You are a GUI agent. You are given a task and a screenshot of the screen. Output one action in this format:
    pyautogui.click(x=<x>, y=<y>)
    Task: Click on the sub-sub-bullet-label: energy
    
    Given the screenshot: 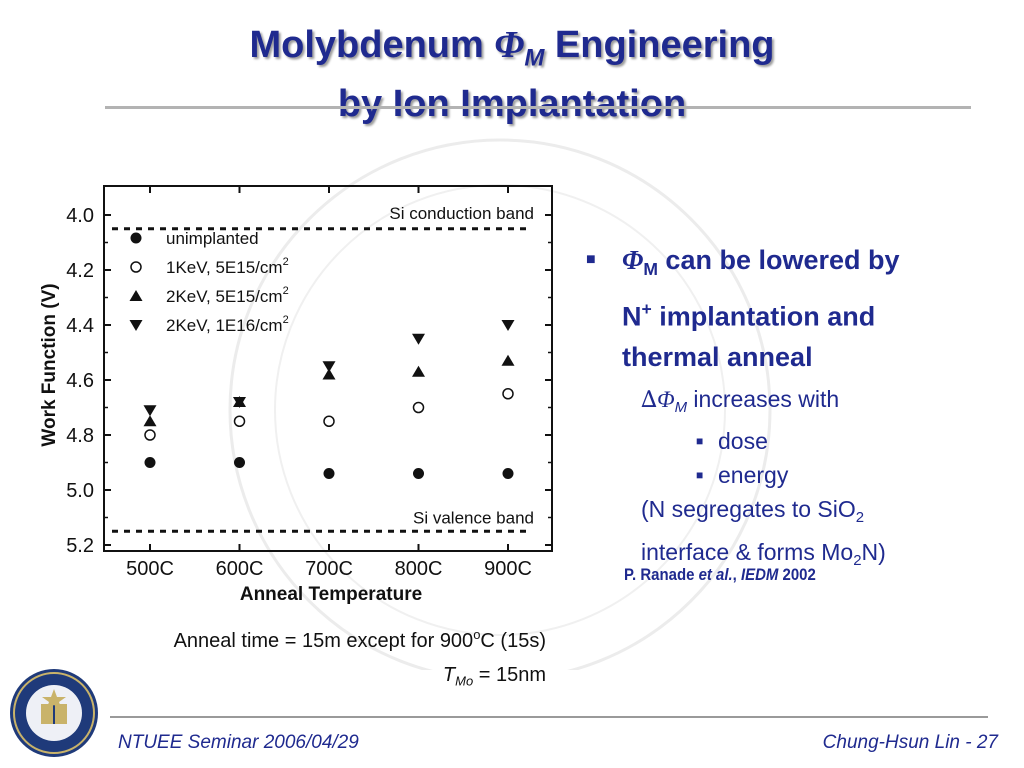 What is the action you would take?
    pyautogui.click(x=753, y=474)
    